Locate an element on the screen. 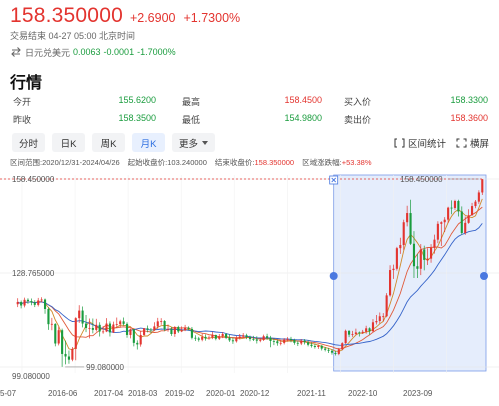 This screenshot has height=406, width=499. range-bracket-icon is located at coordinates (399, 143).